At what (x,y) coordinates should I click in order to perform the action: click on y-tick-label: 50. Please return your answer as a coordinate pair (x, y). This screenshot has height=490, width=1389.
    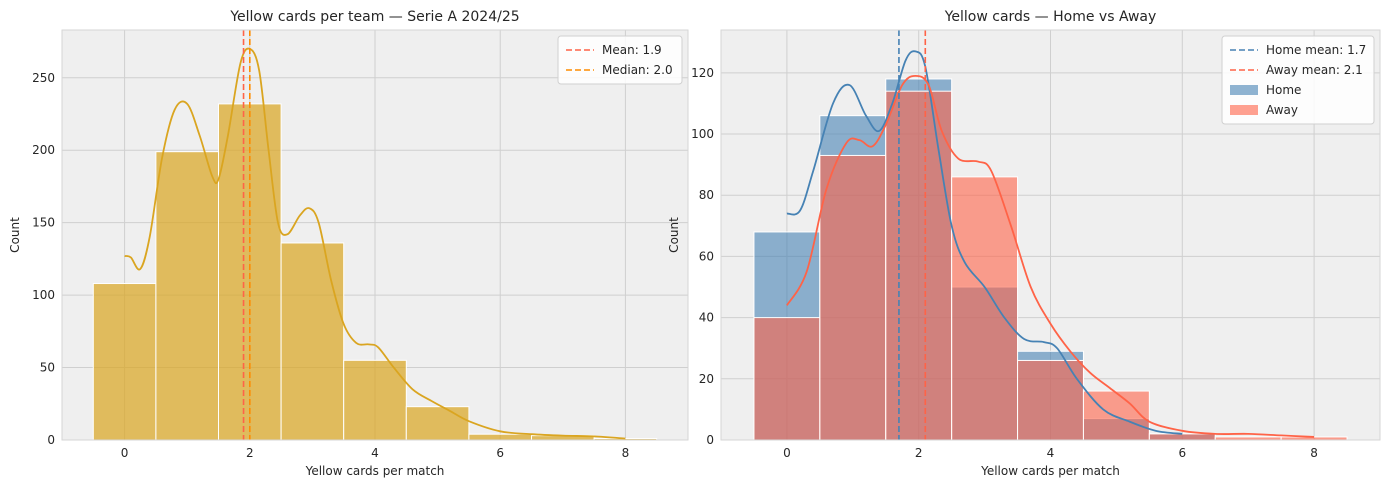
    Looking at the image, I should click on (47, 368).